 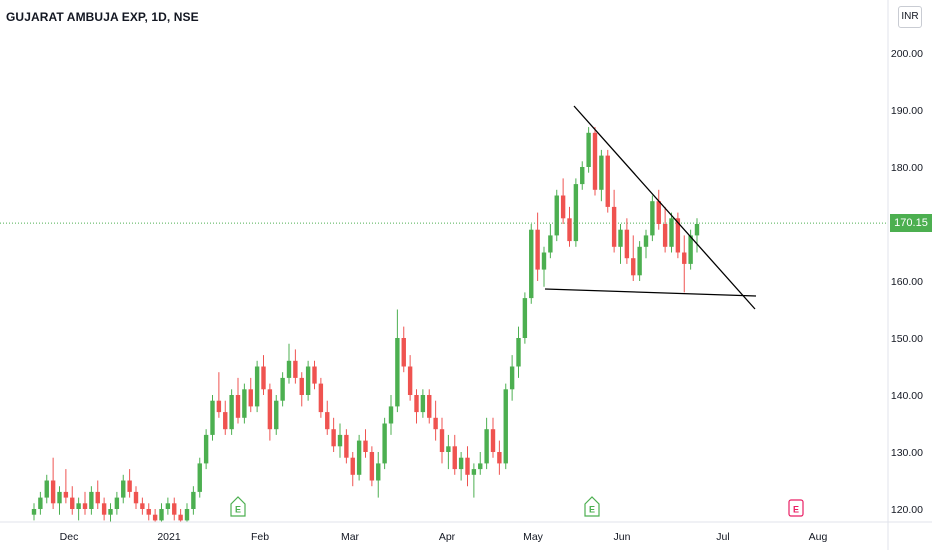 What do you see at coordinates (664, 207) in the screenshot?
I see `upper-trendline` at bounding box center [664, 207].